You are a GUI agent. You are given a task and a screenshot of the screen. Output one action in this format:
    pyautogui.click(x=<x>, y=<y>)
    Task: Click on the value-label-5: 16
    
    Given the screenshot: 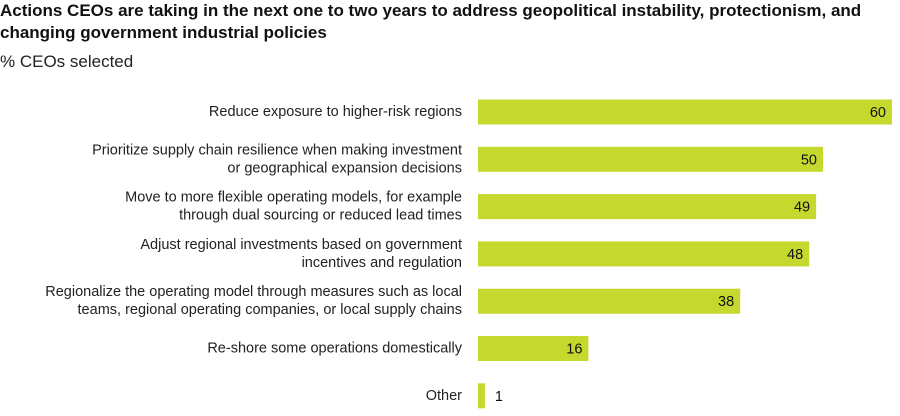 What is the action you would take?
    pyautogui.click(x=574, y=350)
    